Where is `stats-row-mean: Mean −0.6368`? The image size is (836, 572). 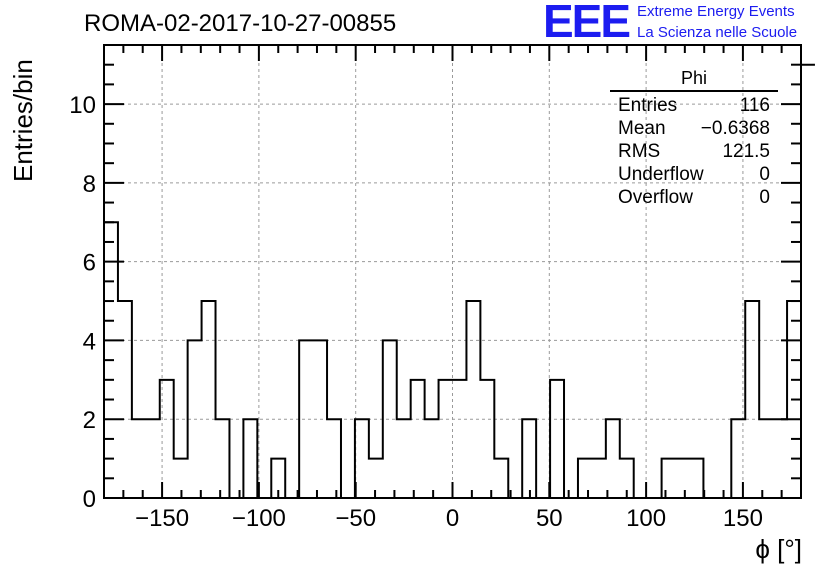 stats-row-mean: Mean −0.6368 is located at coordinates (694, 129).